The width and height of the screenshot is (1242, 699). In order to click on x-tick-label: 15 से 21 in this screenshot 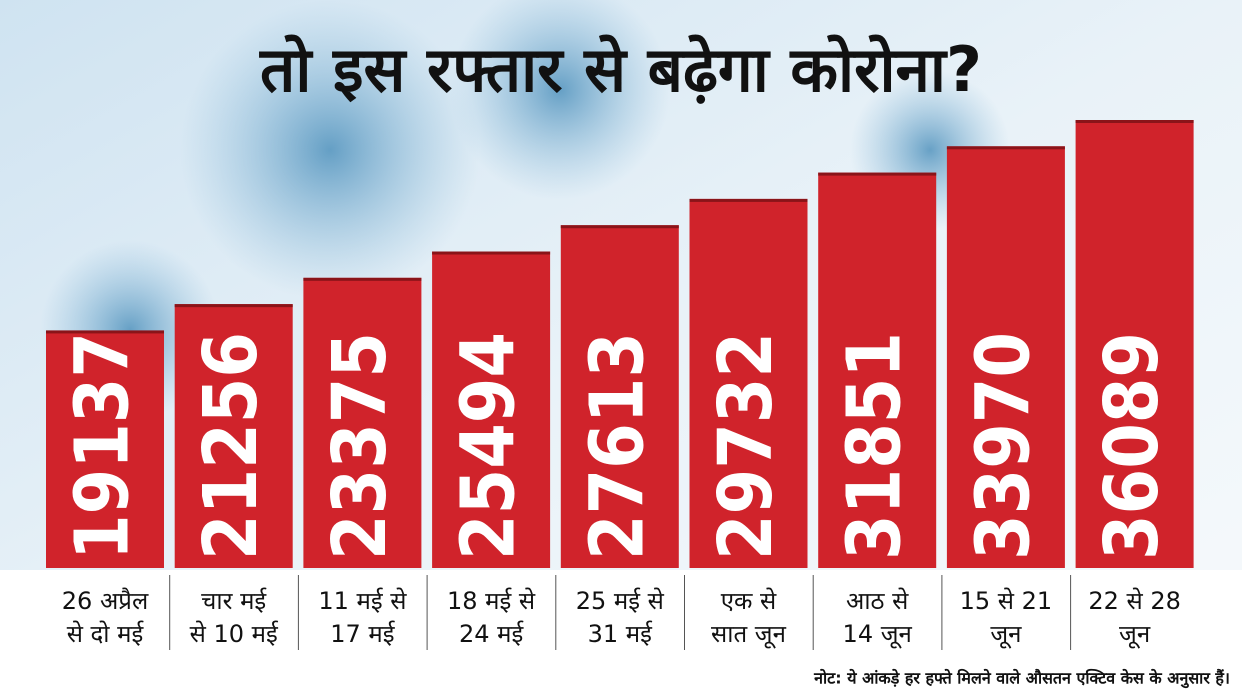, I will do `click(1006, 601)`.